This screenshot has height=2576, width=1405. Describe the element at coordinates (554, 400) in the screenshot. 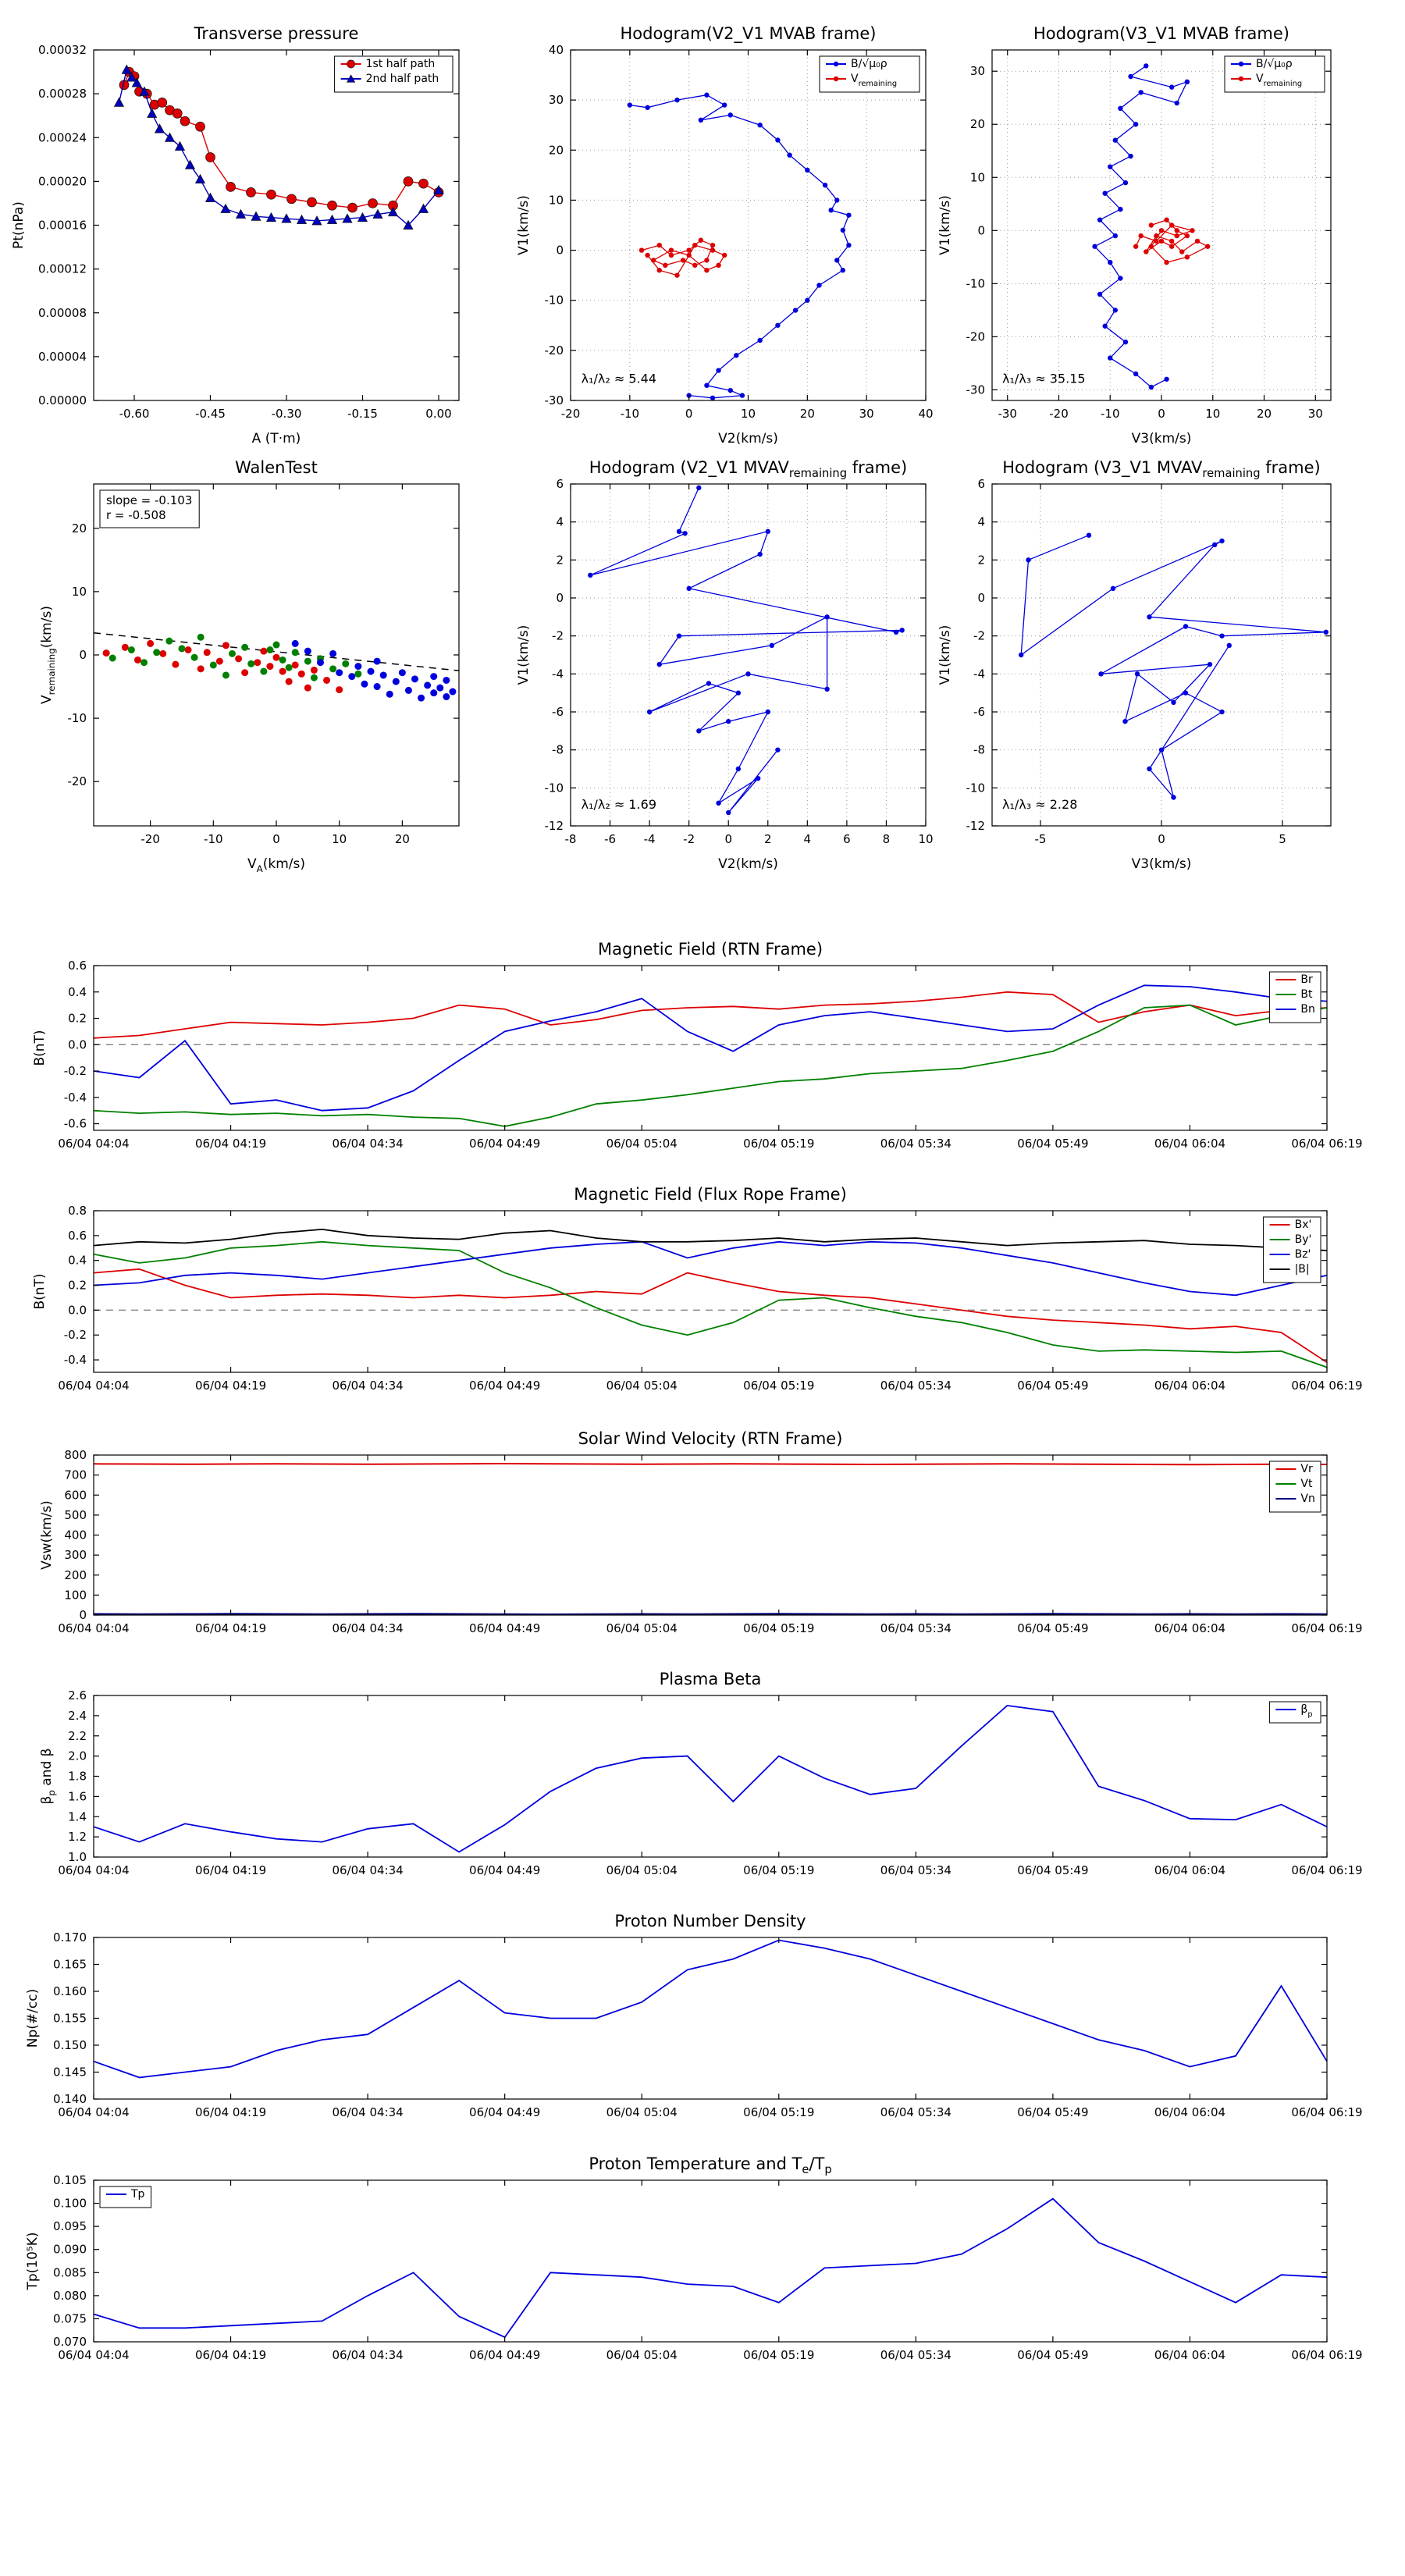

I see `y-tick-label: -30` at that location.